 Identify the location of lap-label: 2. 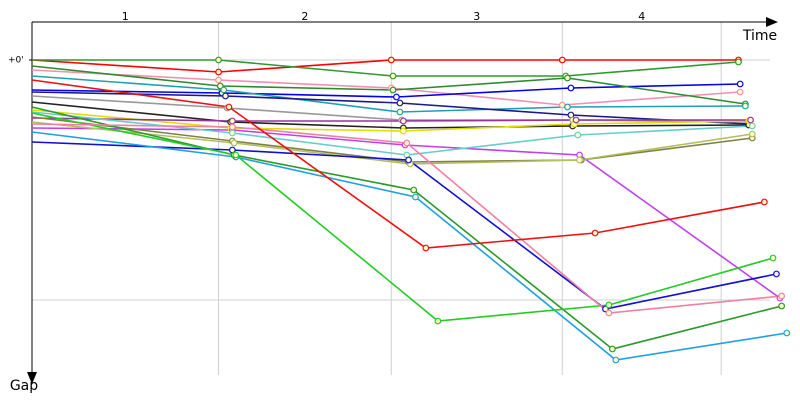
(304, 16).